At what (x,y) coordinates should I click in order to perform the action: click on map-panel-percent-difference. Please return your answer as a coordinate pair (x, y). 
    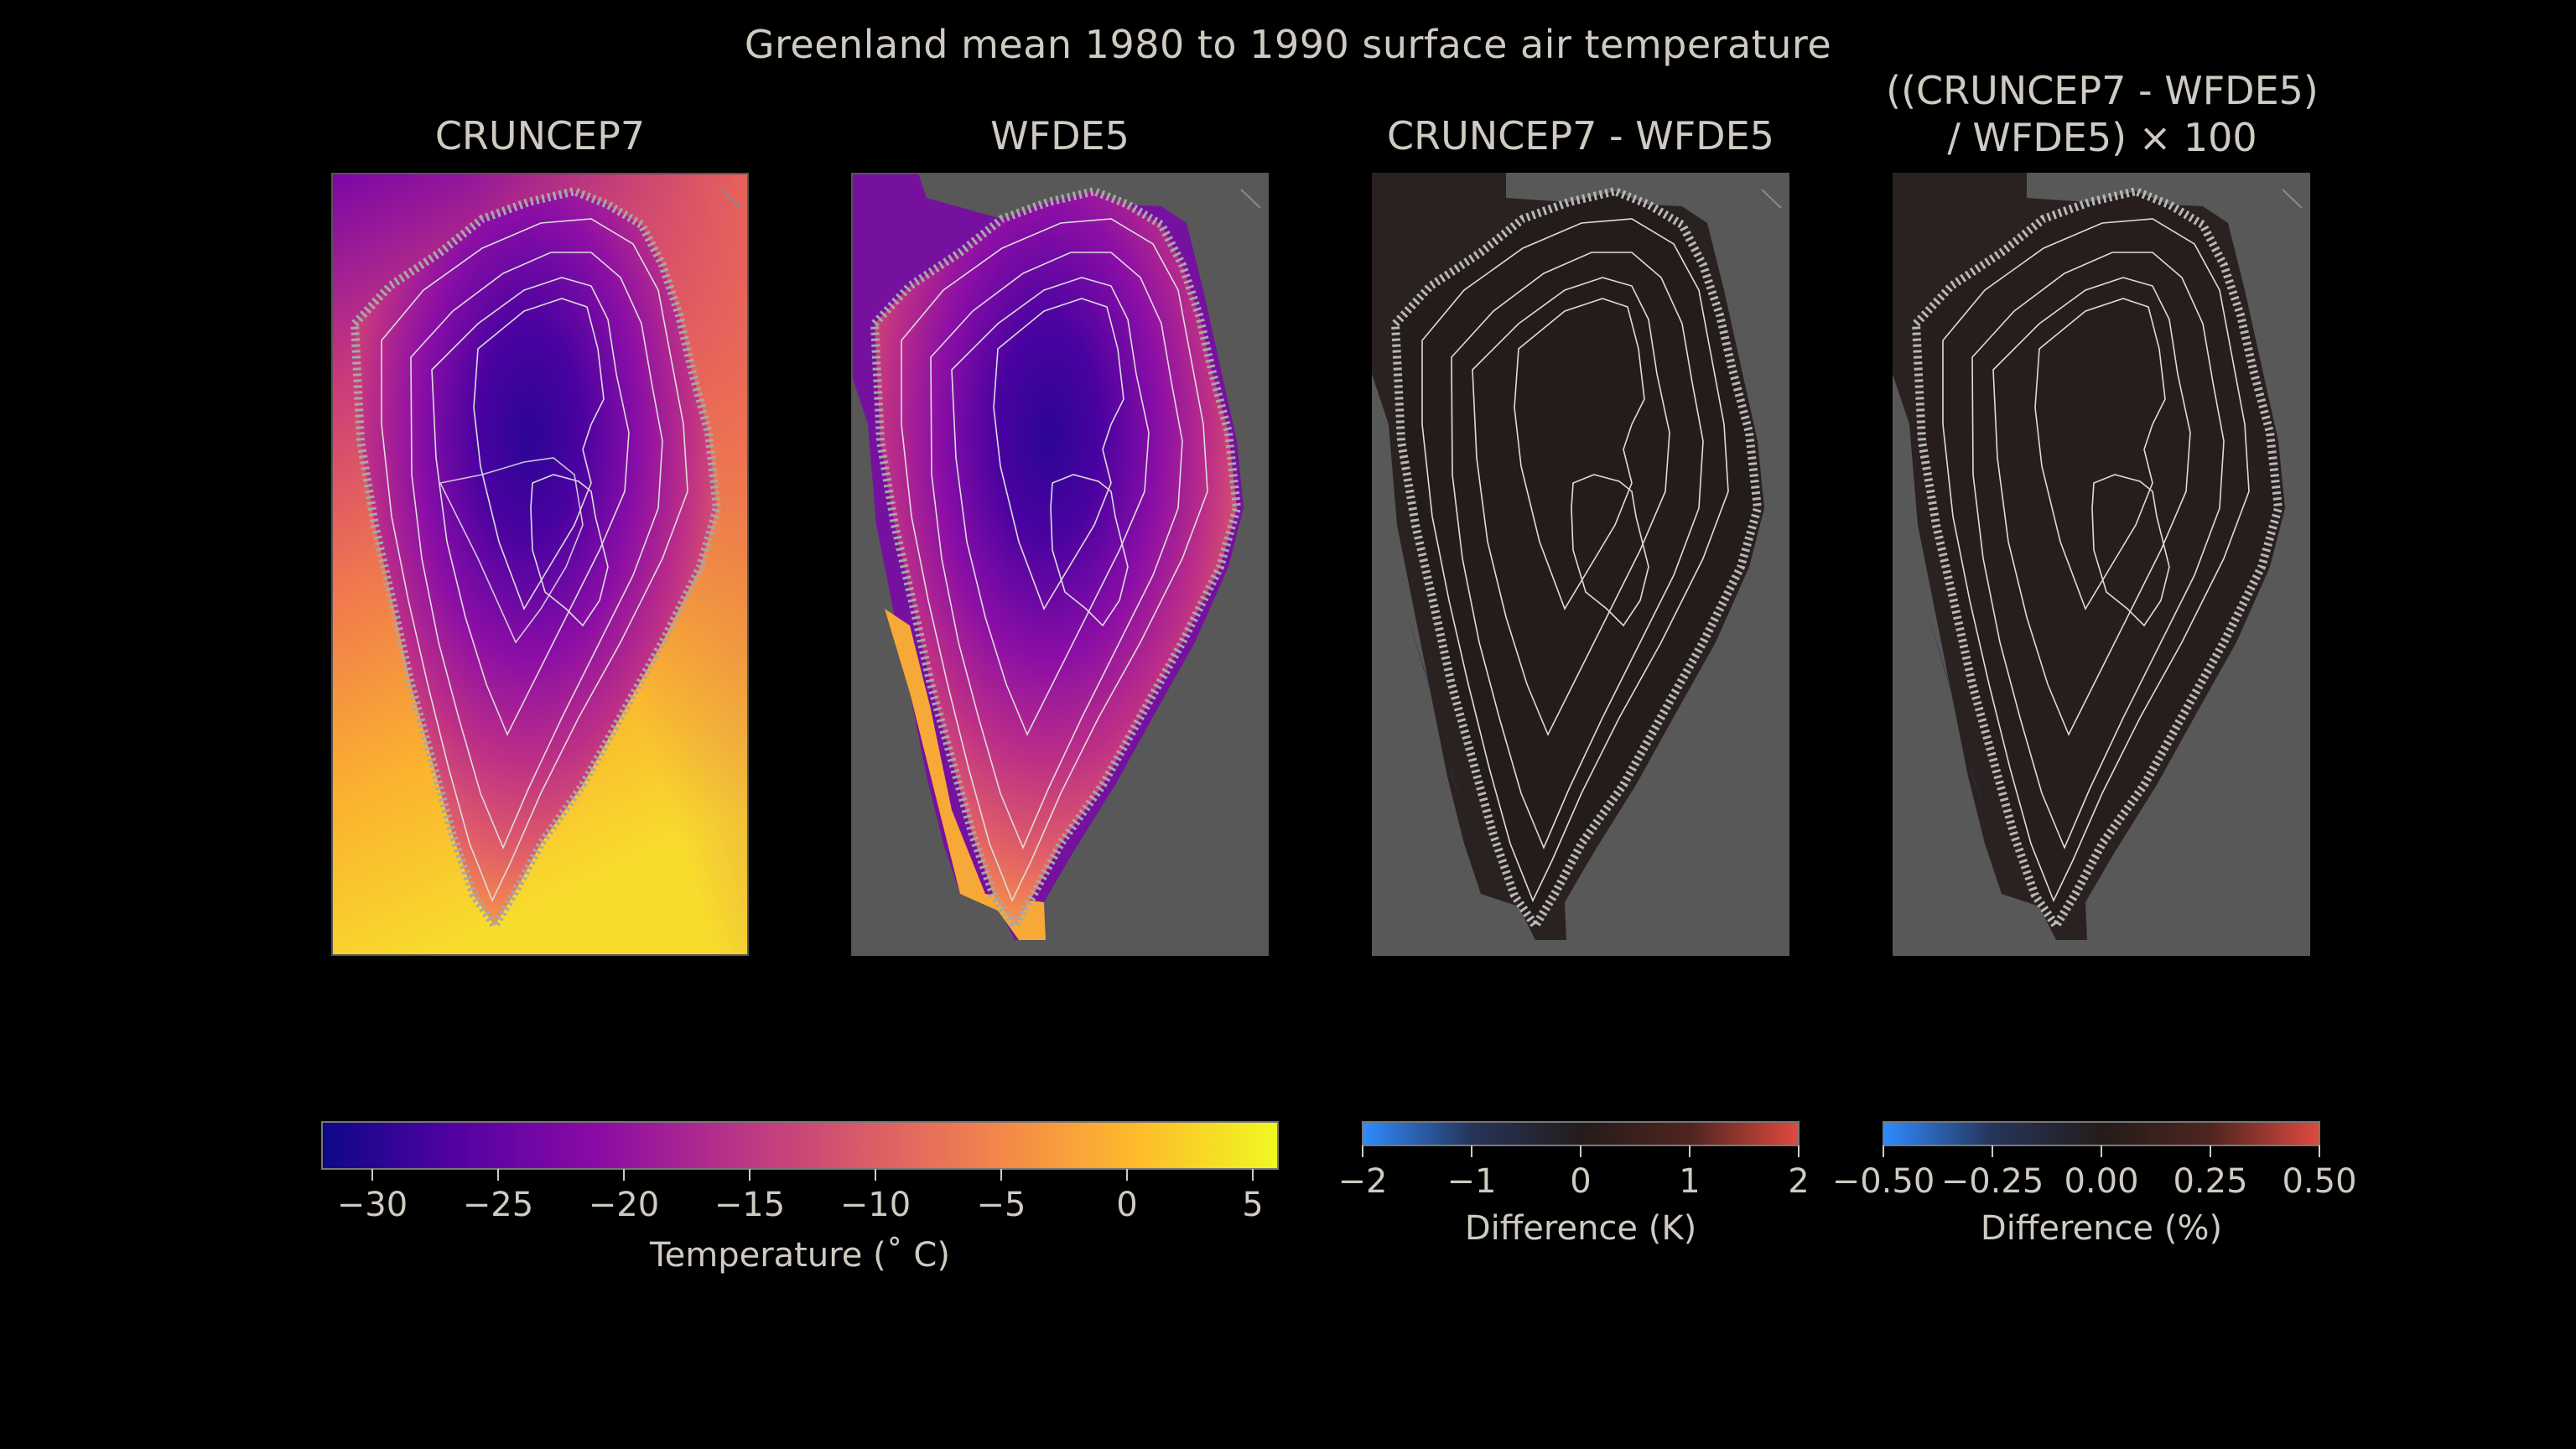
    Looking at the image, I should click on (2101, 564).